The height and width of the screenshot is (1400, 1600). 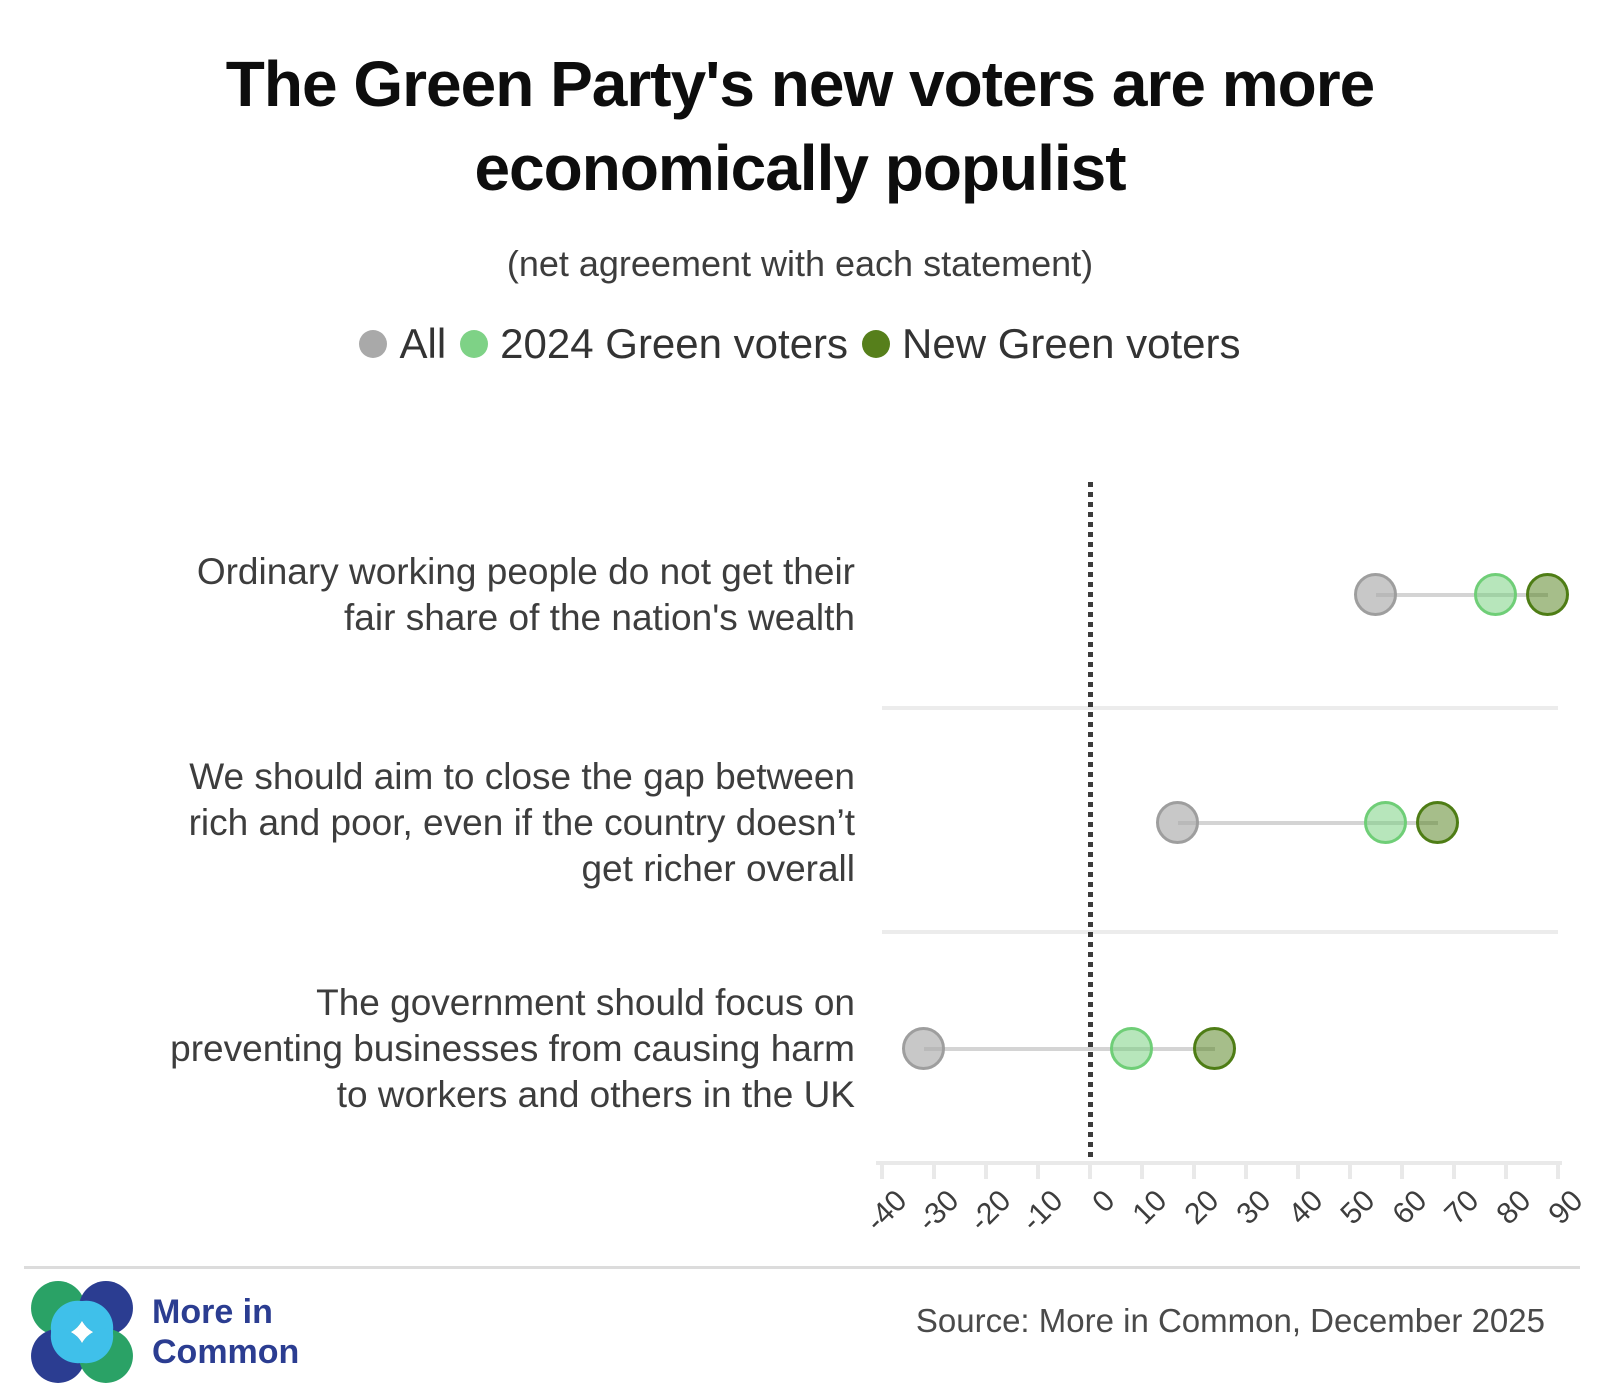 I want to click on more-in-common-logo-text: More in Common, so click(x=226, y=1331).